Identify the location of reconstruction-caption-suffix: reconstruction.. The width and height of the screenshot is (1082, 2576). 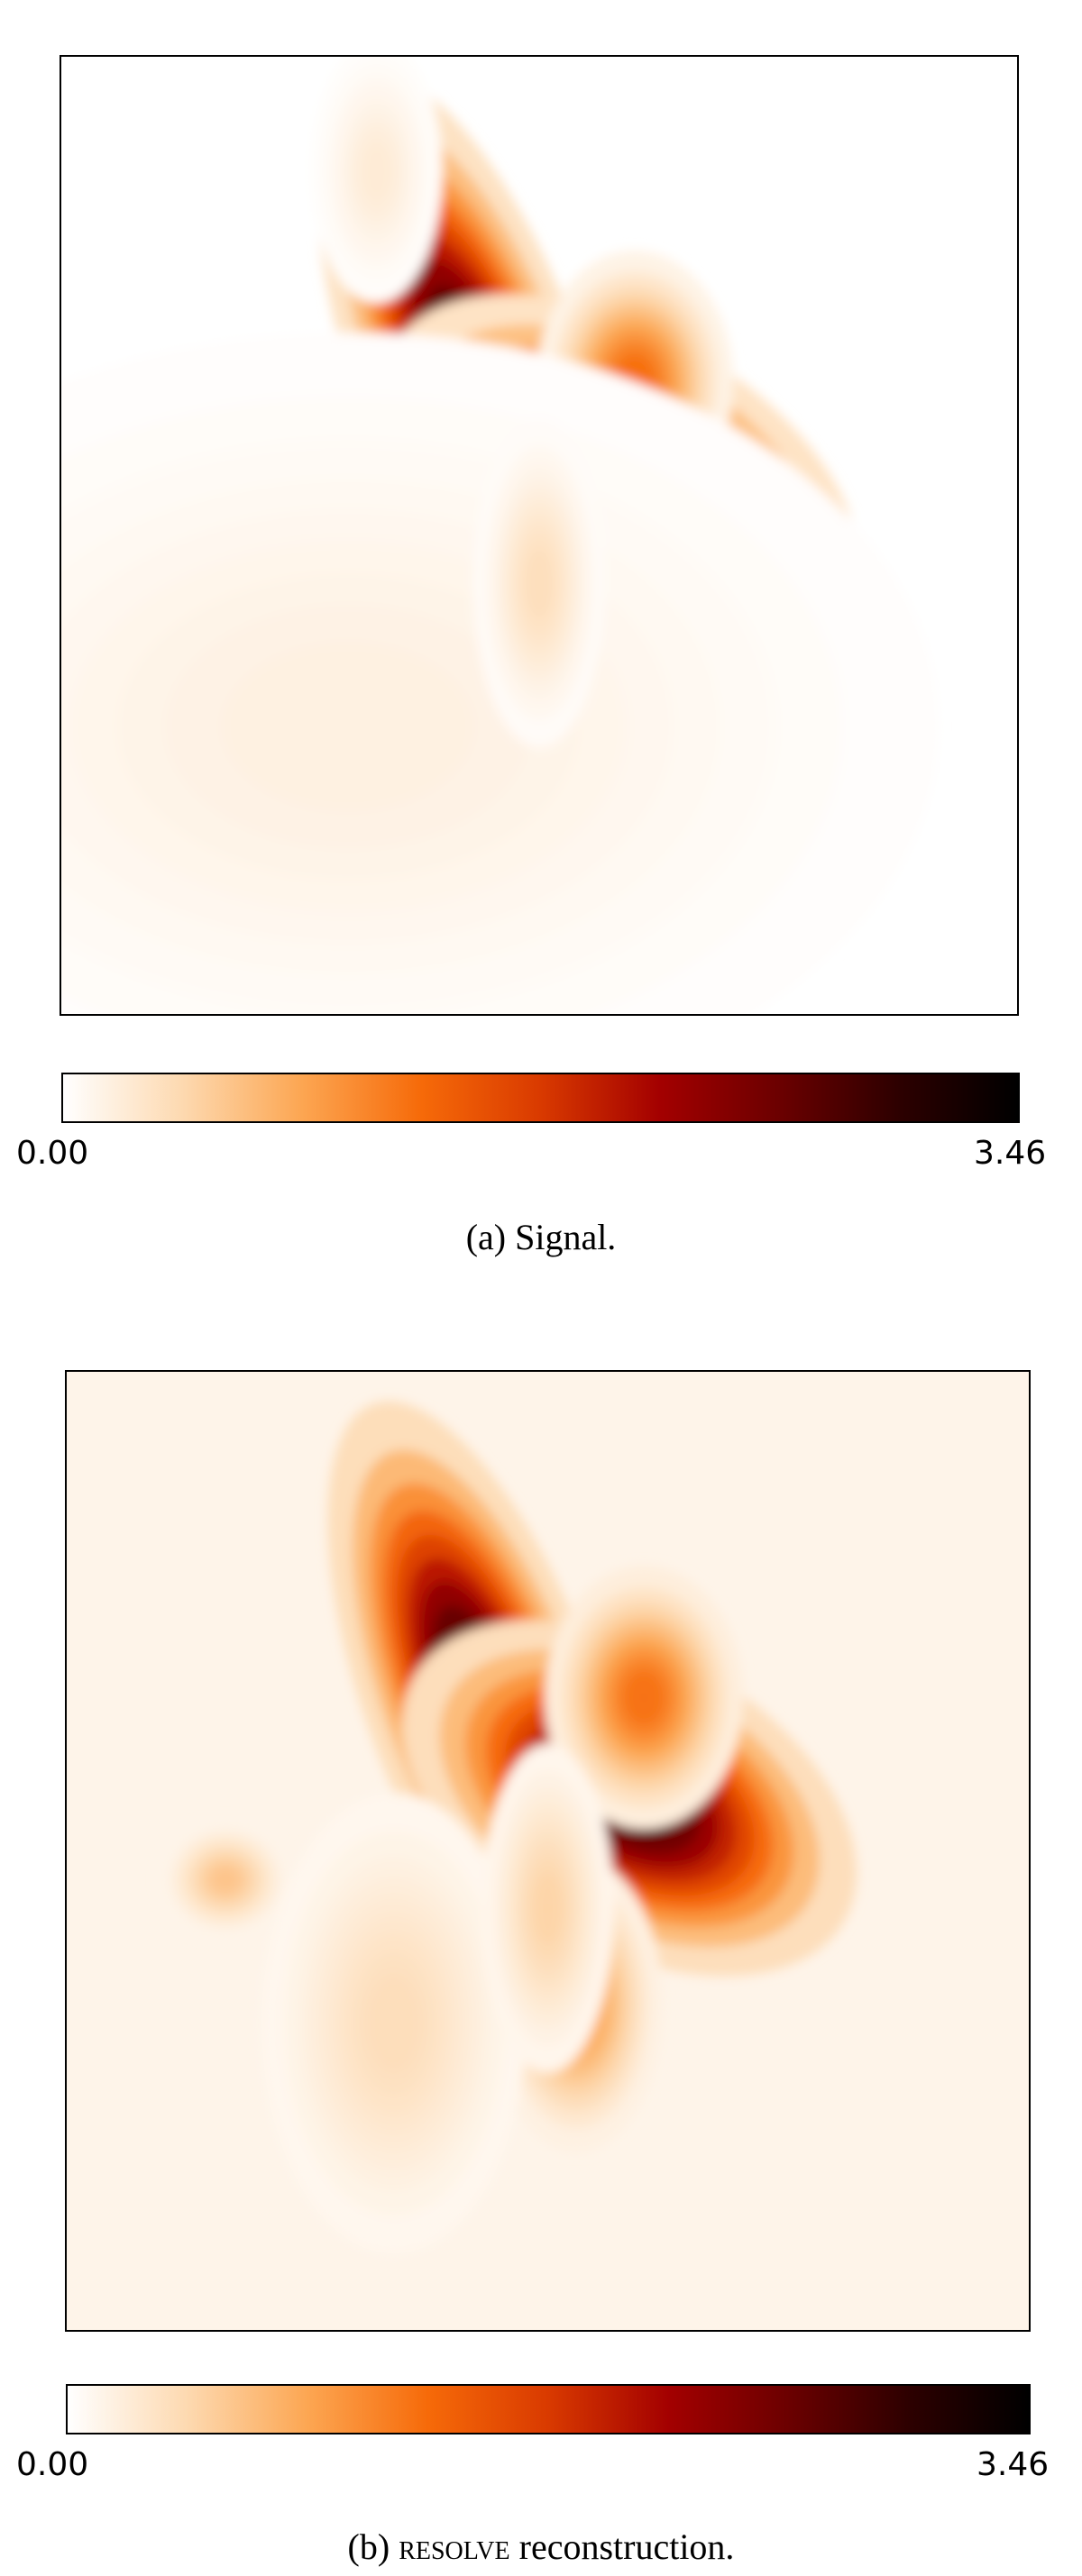
(626, 2546).